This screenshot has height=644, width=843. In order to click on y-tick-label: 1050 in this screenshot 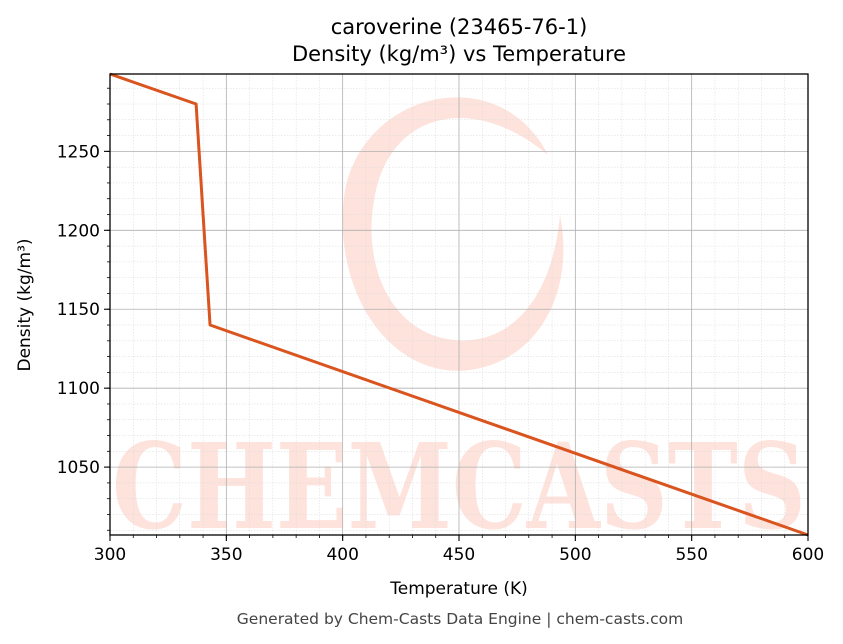, I will do `click(78, 468)`.